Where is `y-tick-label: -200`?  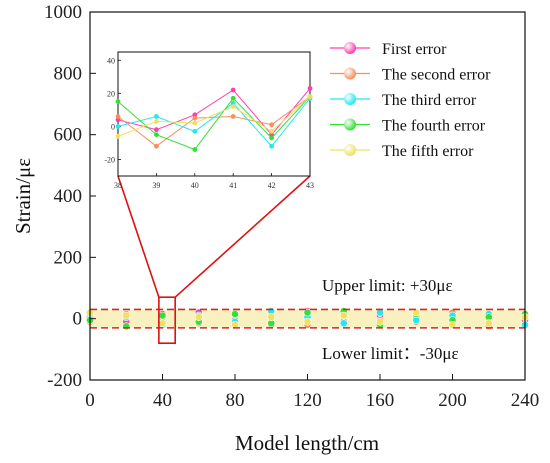
y-tick-label: -200 is located at coordinates (64, 380).